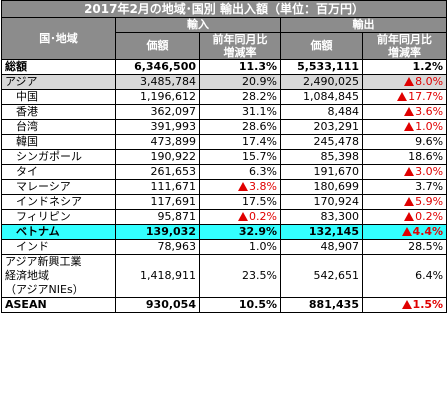  I want to click on import-value: 6,346,500, so click(157, 67).